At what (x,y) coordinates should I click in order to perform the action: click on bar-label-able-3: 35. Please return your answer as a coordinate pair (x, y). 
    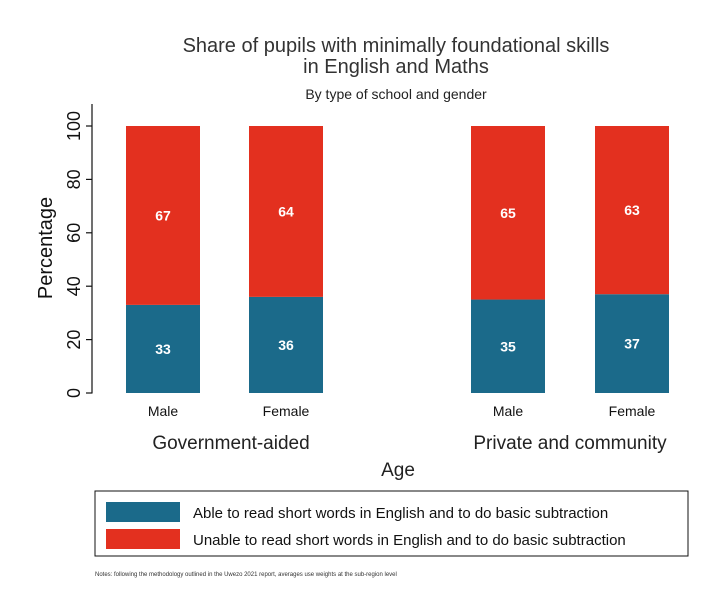
    Looking at the image, I should click on (508, 346).